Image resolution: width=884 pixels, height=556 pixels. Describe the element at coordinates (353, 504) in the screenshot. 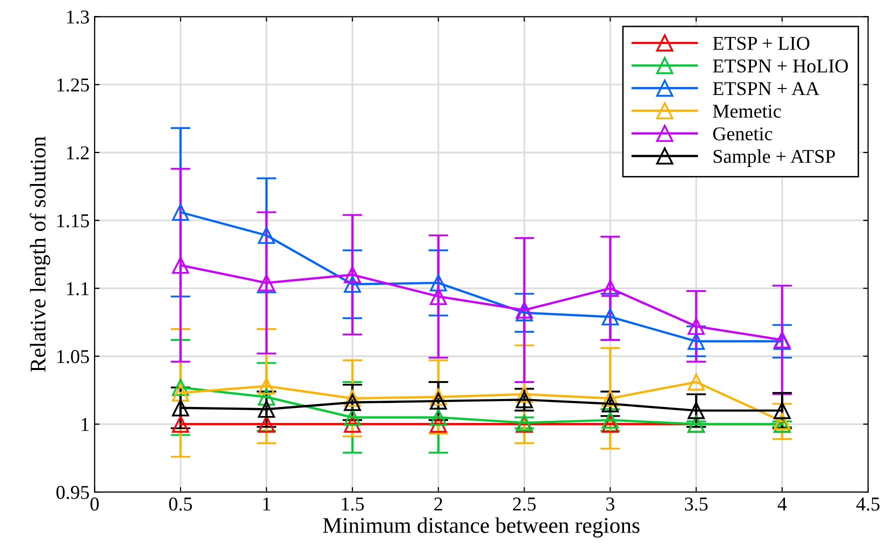

I see `x-tick-label: 1.5` at that location.